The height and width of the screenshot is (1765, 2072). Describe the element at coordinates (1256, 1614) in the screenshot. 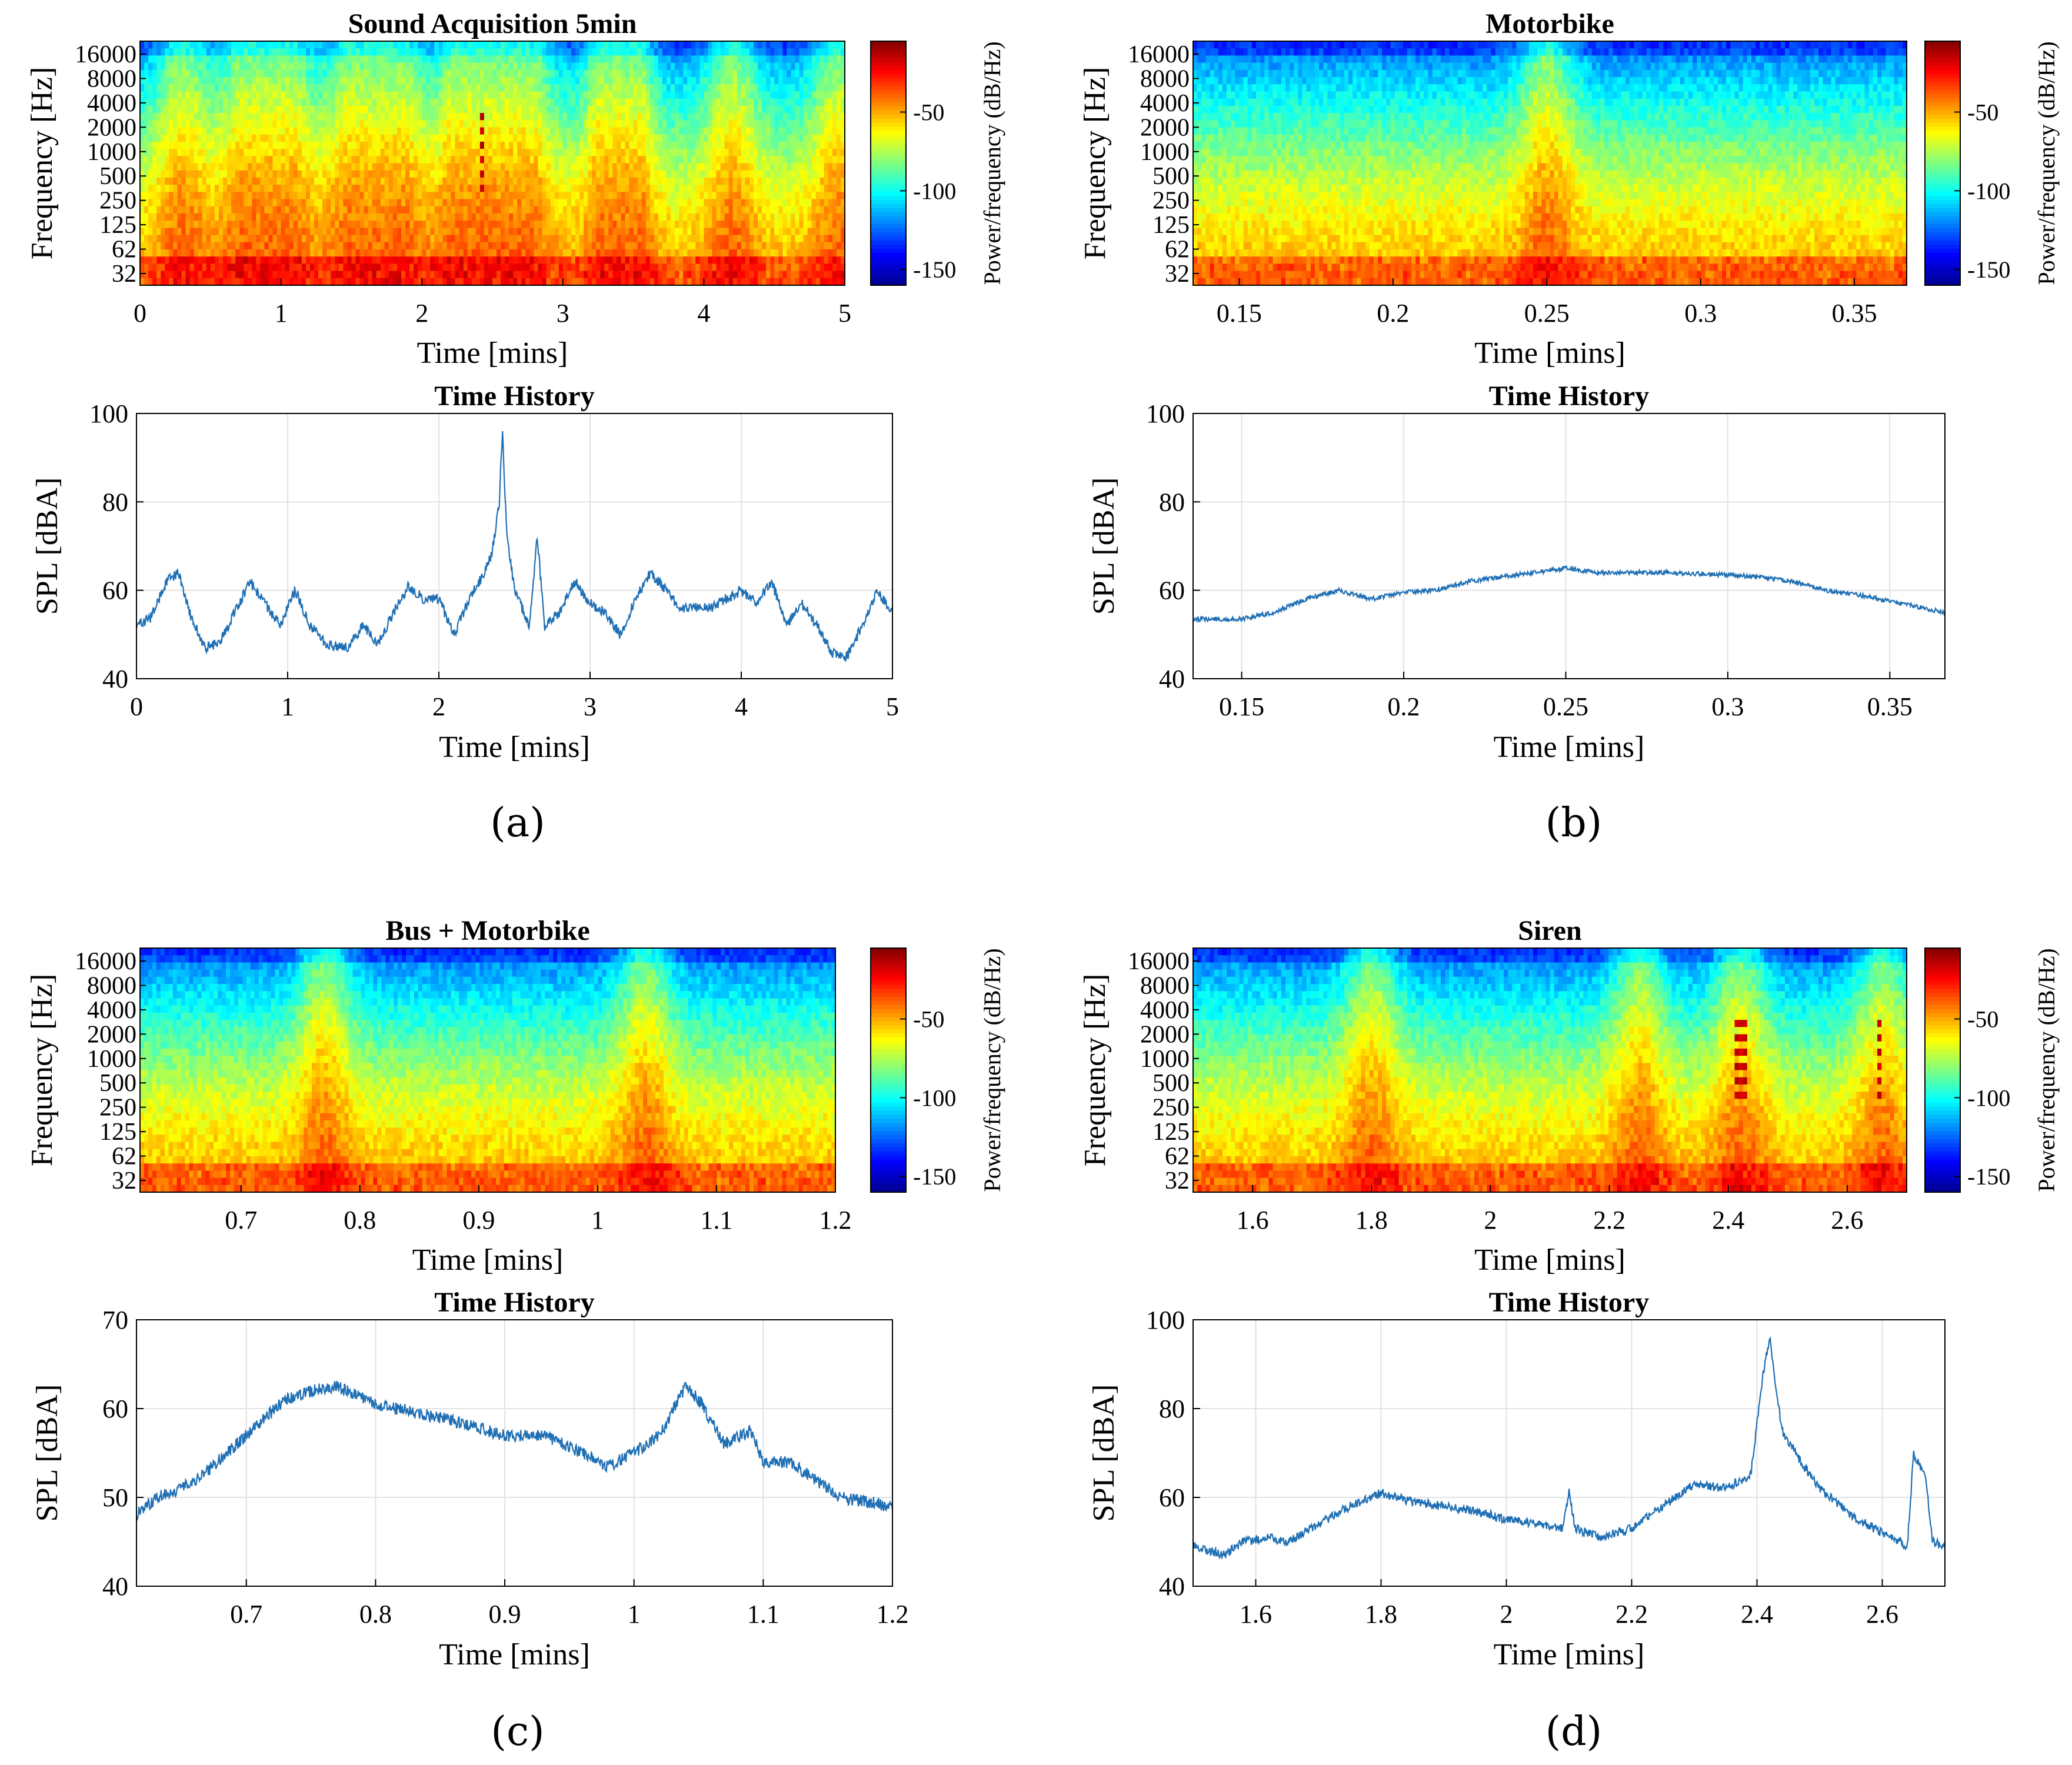

I see `spl-xtick-d: 1.6` at that location.